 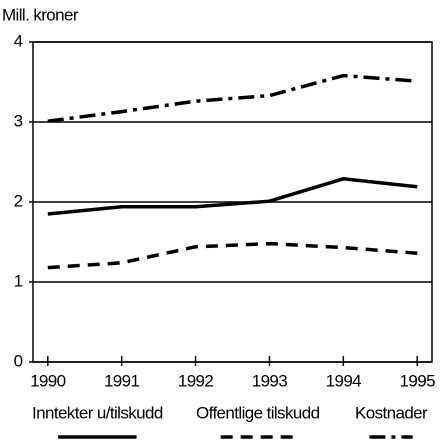 I want to click on y-tick-label: 0, so click(x=18, y=360).